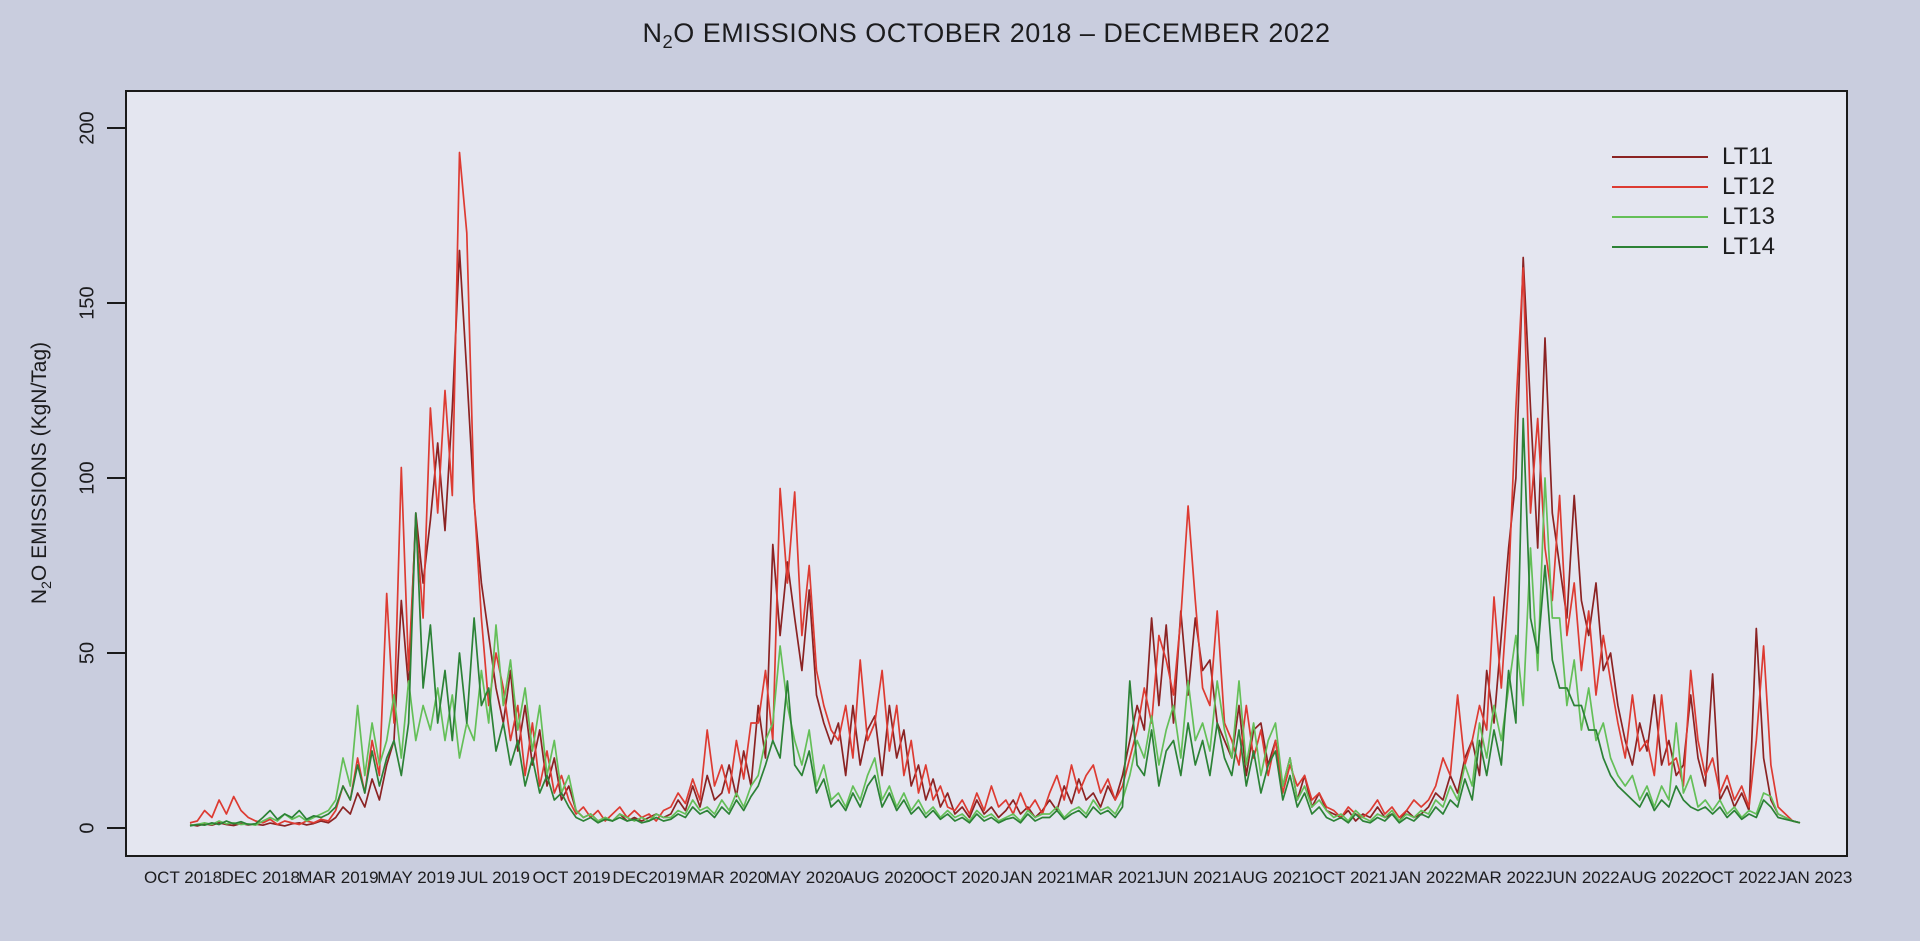  Describe the element at coordinates (1660, 187) in the screenshot. I see `legend-line-swatch-lt12` at that location.